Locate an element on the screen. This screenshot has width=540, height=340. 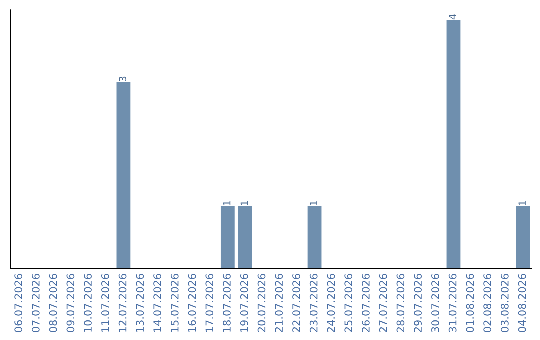
x-tick-label: 19.07.2026 is located at coordinates (244, 303).